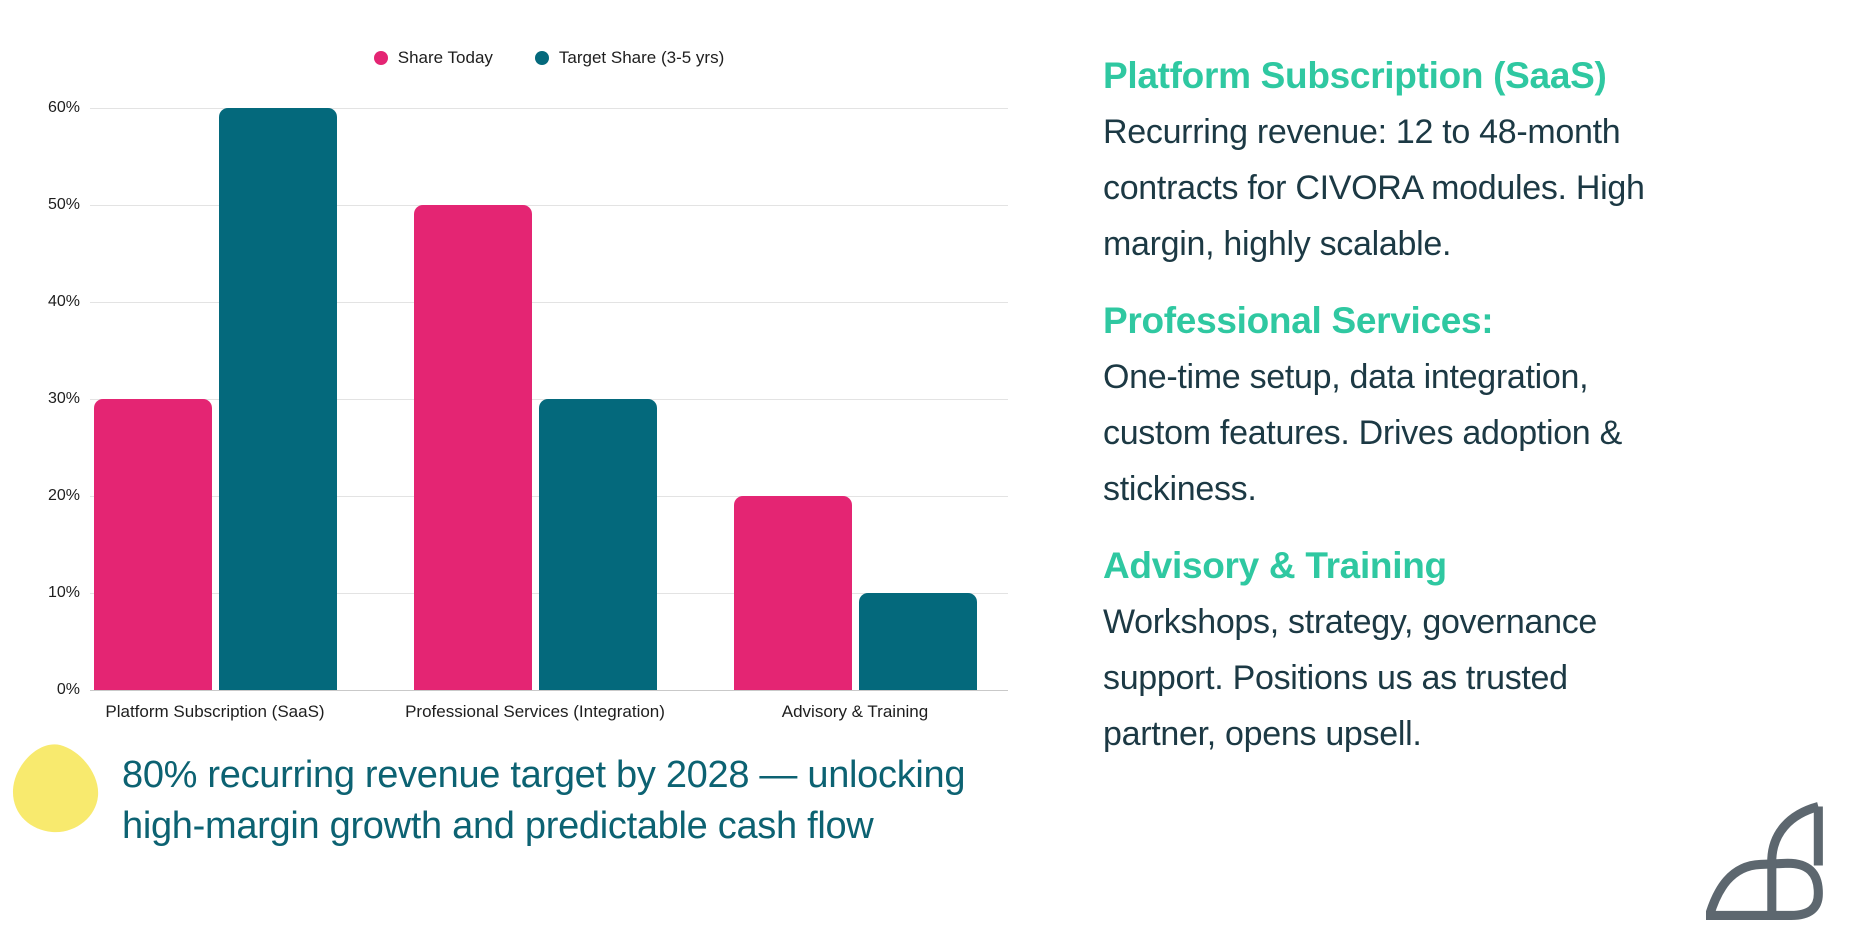 Image resolution: width=1860 pixels, height=927 pixels. What do you see at coordinates (1298, 320) in the screenshot?
I see `section-heading: Professional Services:` at bounding box center [1298, 320].